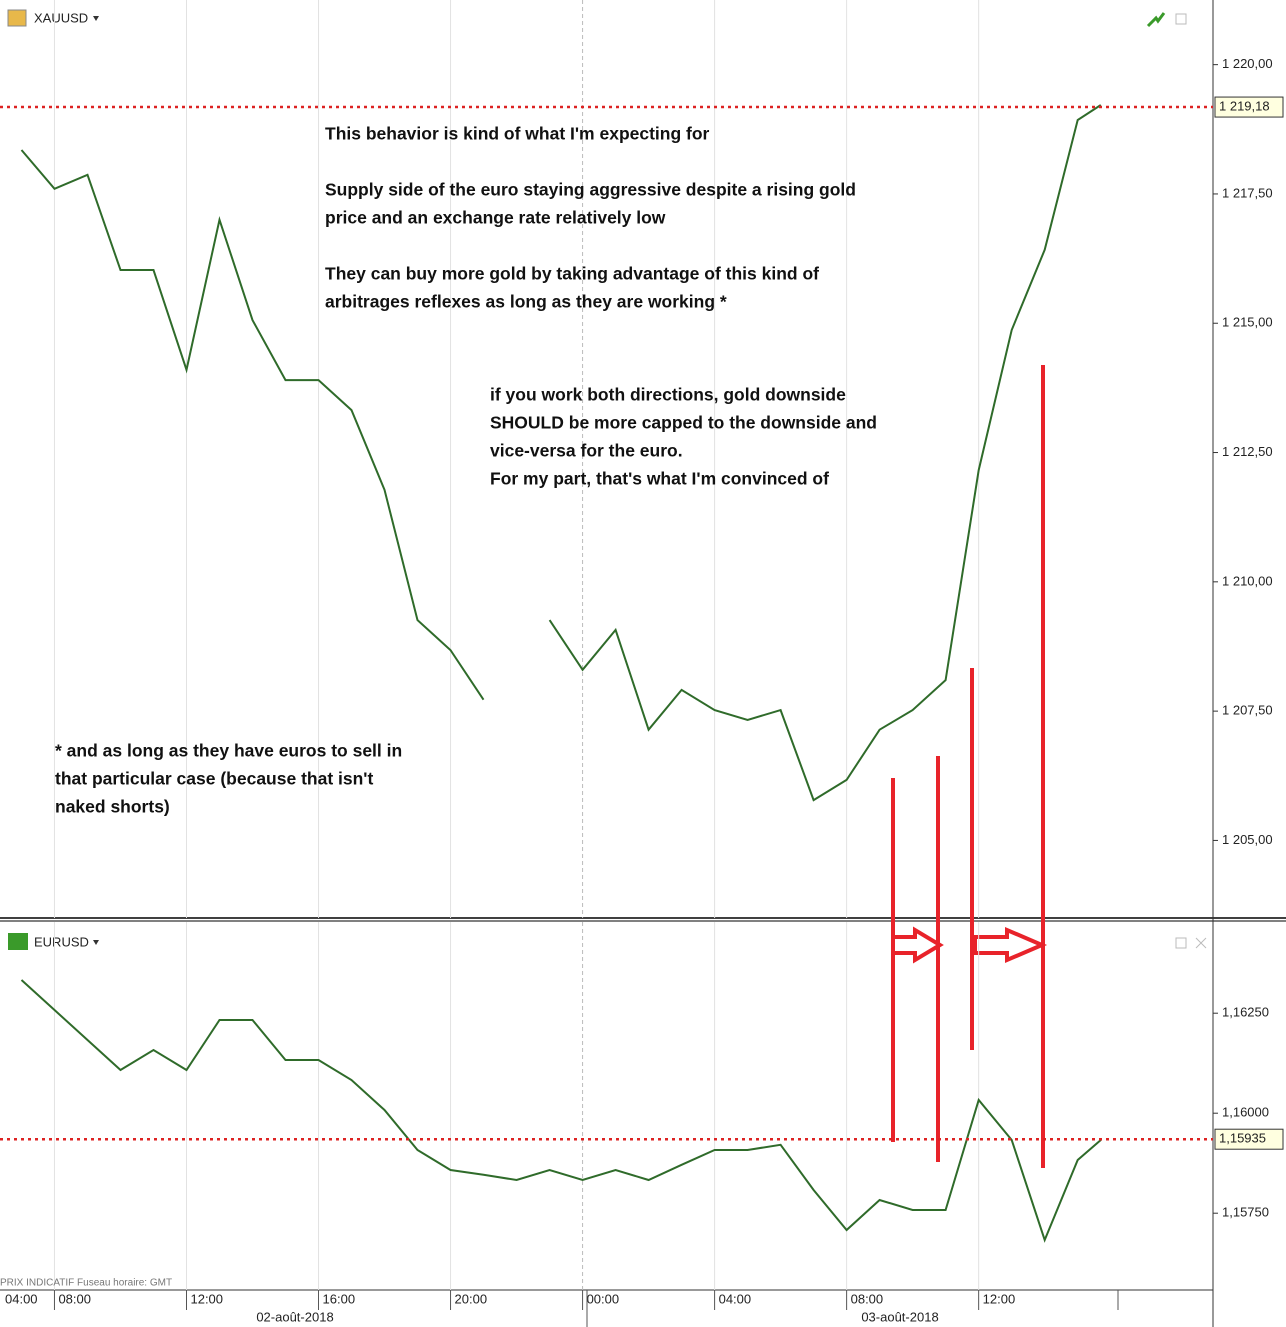 Image resolution: width=1286 pixels, height=1327 pixels. Describe the element at coordinates (1244, 105) in the screenshot. I see `reference-label: 1 219,18` at that location.